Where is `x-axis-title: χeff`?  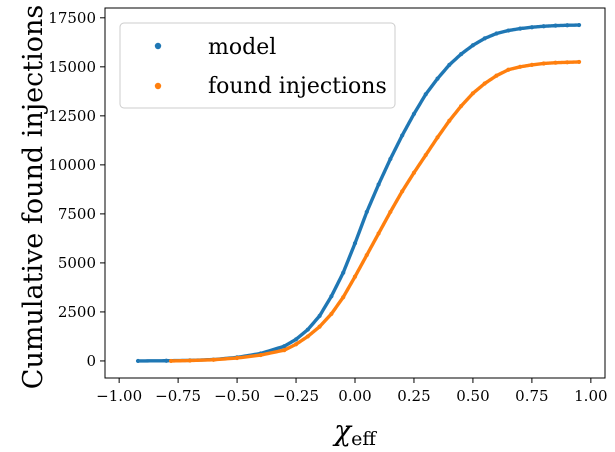 x-axis-title: χeff is located at coordinates (354, 432).